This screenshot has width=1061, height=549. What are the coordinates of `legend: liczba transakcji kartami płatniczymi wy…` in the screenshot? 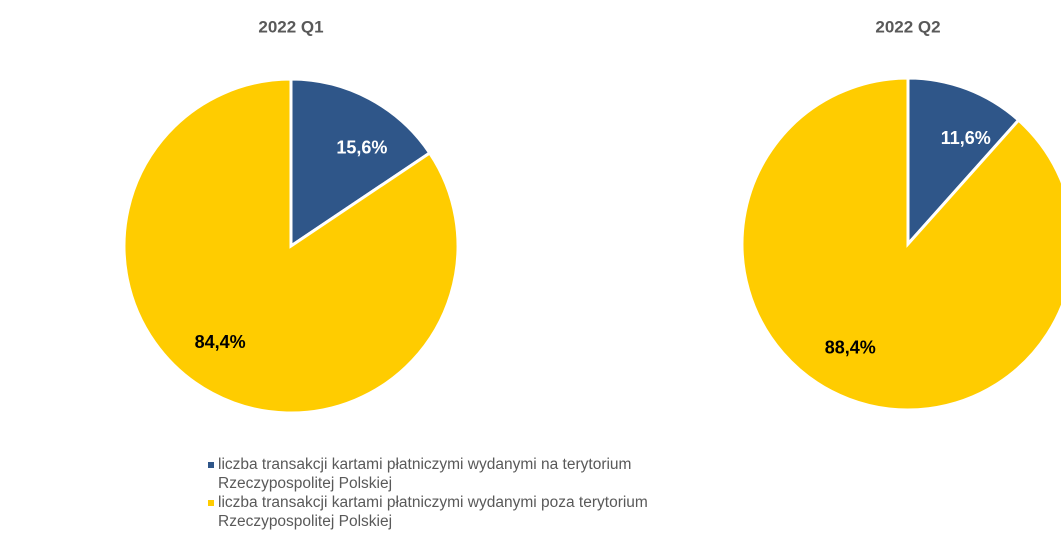 It's located at (443, 493).